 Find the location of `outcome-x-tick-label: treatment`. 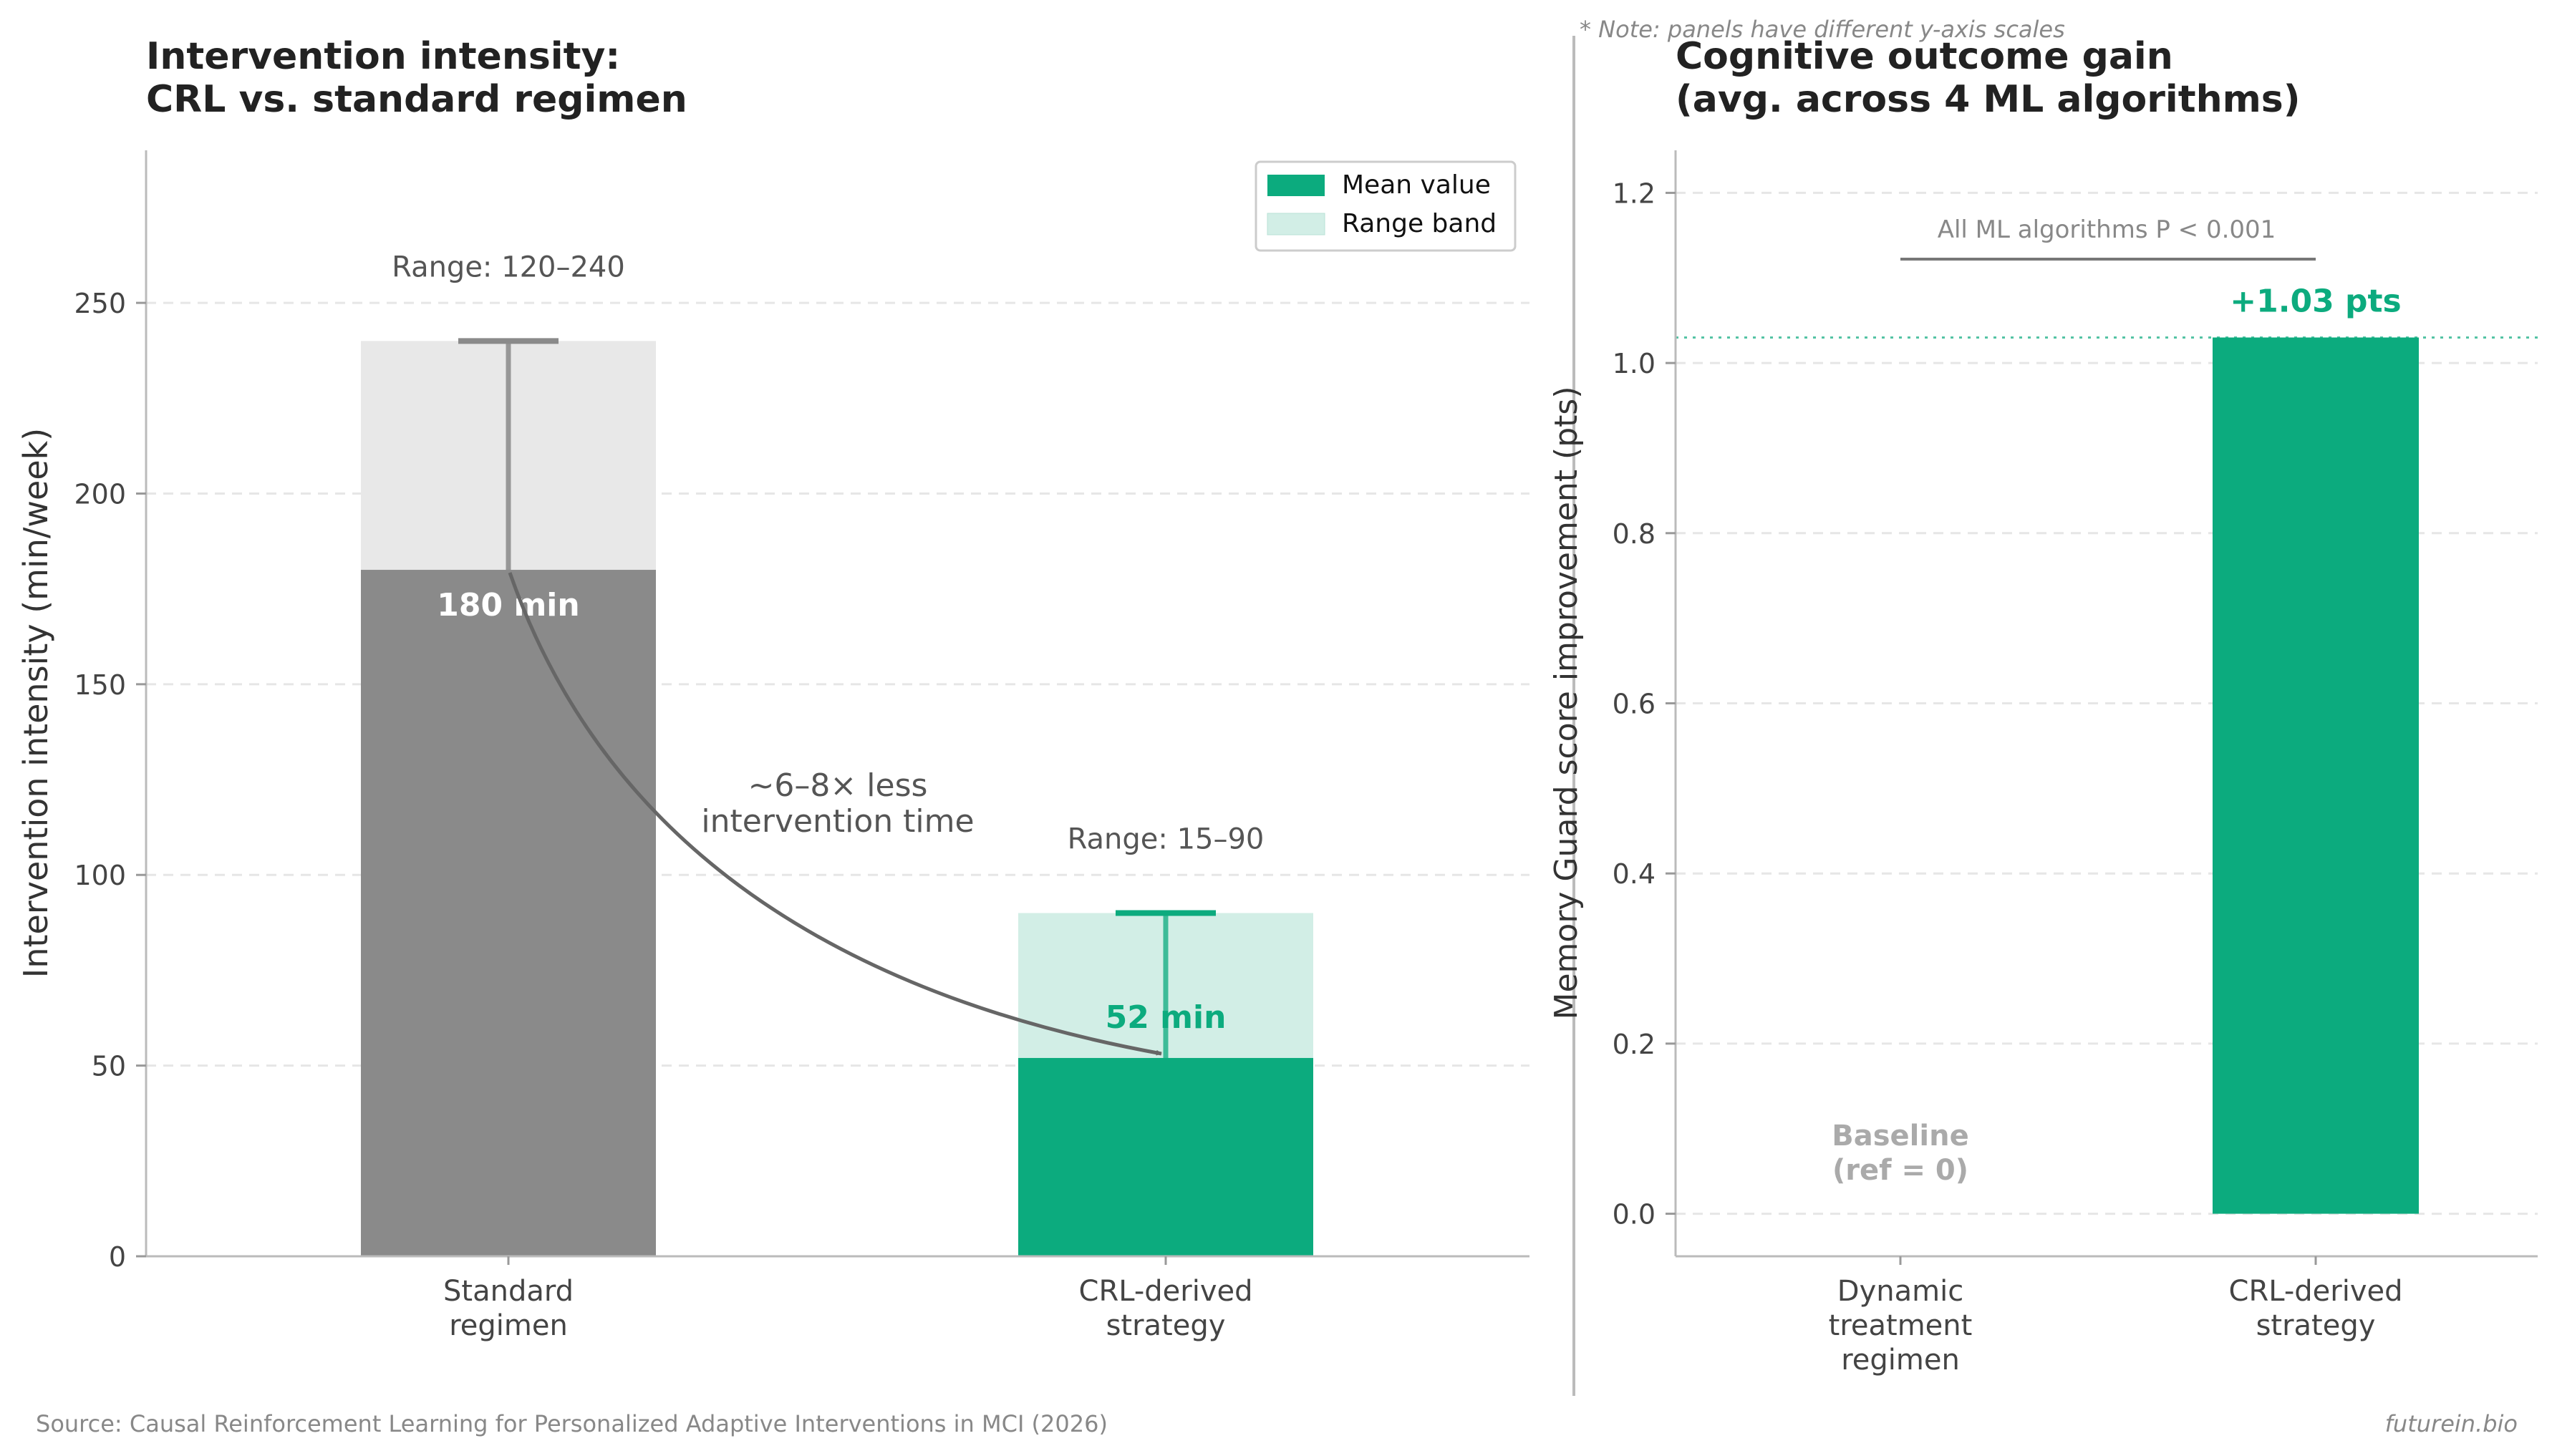

outcome-x-tick-label: treatment is located at coordinates (1901, 1325).